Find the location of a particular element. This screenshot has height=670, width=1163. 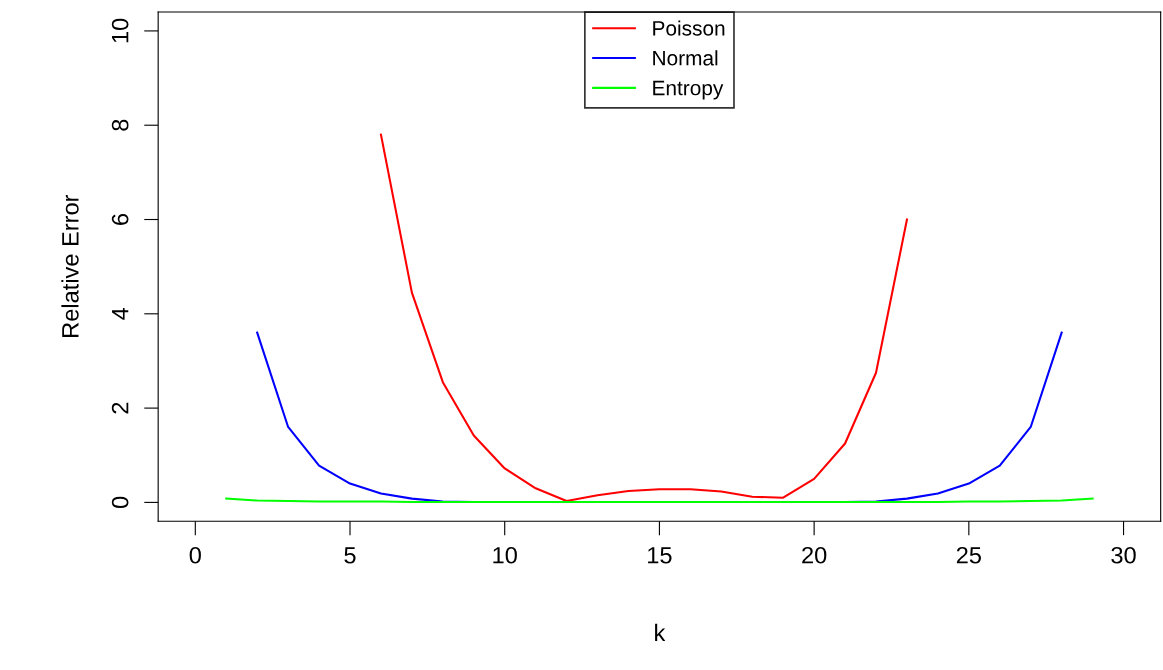

x-tick-label: 20 is located at coordinates (814, 555).